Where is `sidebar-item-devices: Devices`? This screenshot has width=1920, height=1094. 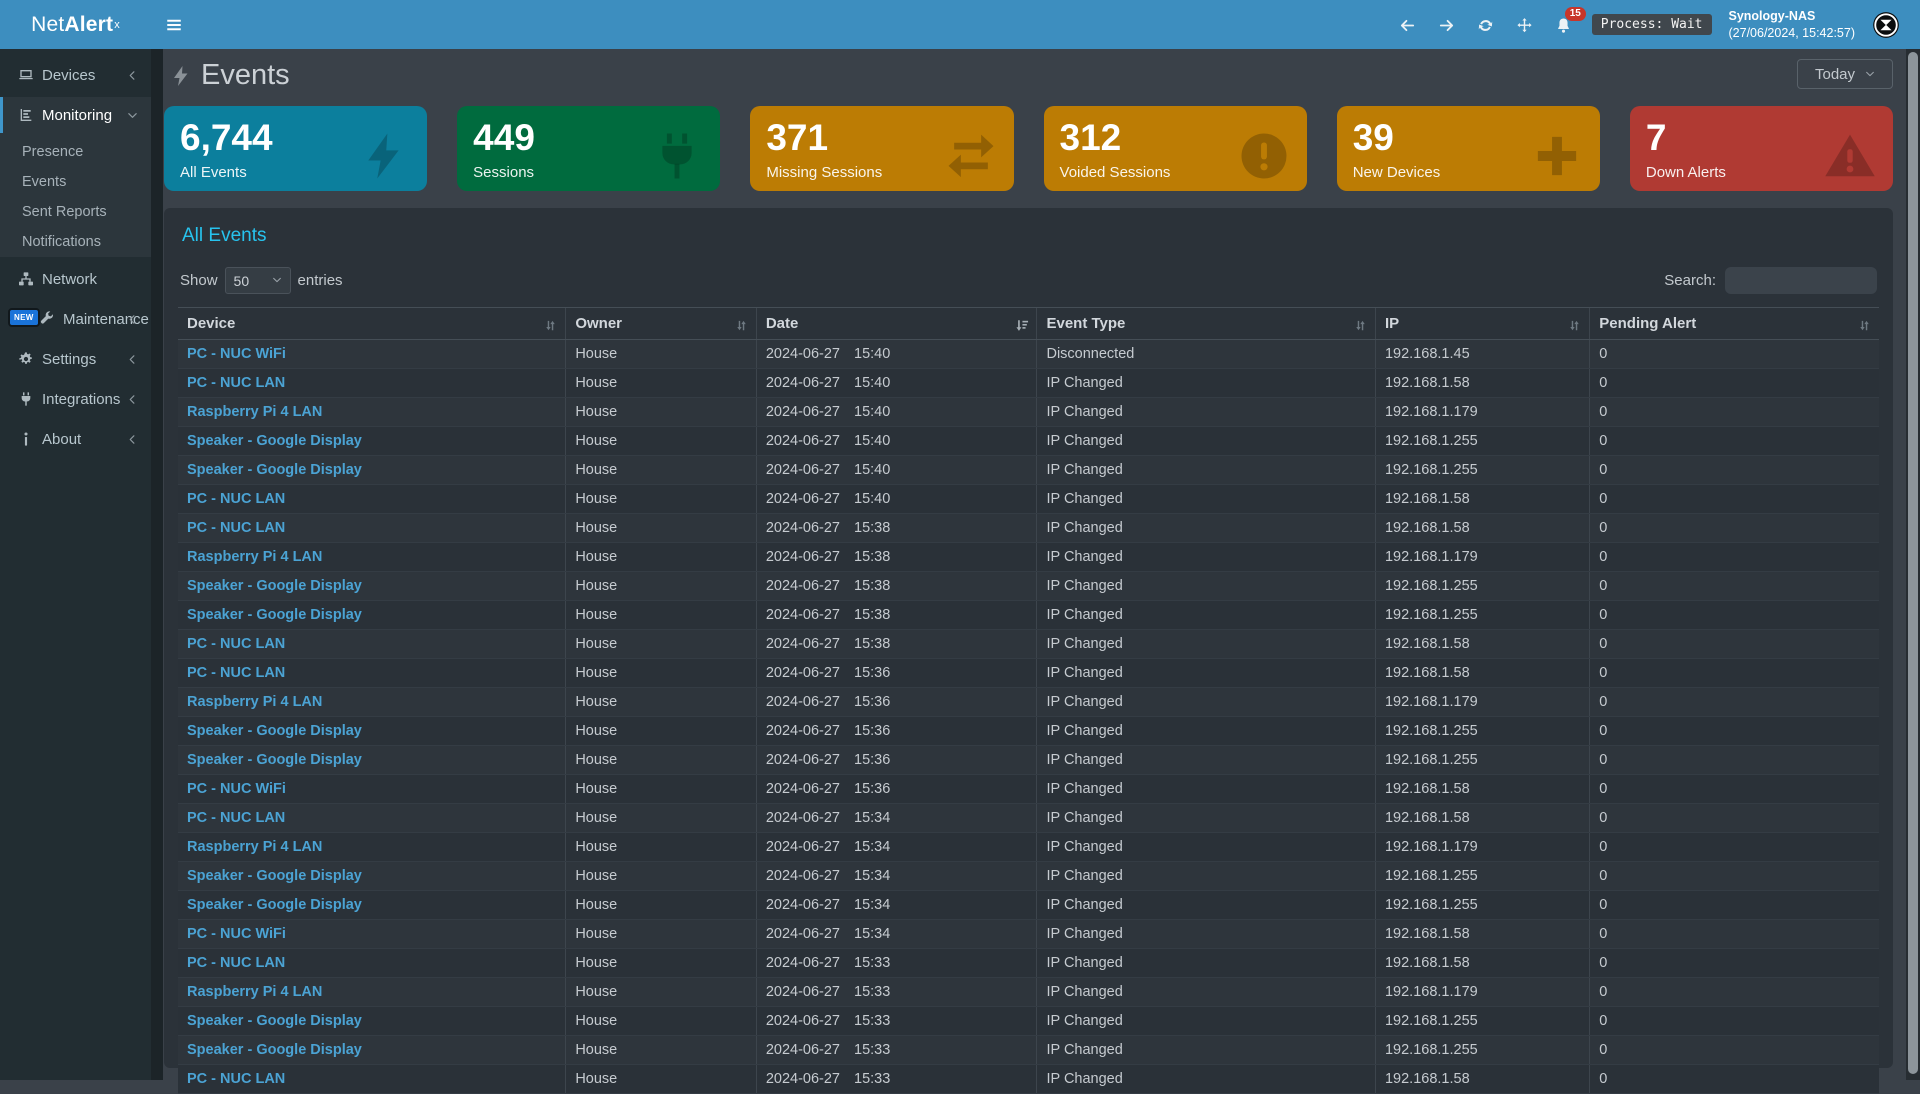 sidebar-item-devices: Devices is located at coordinates (75, 75).